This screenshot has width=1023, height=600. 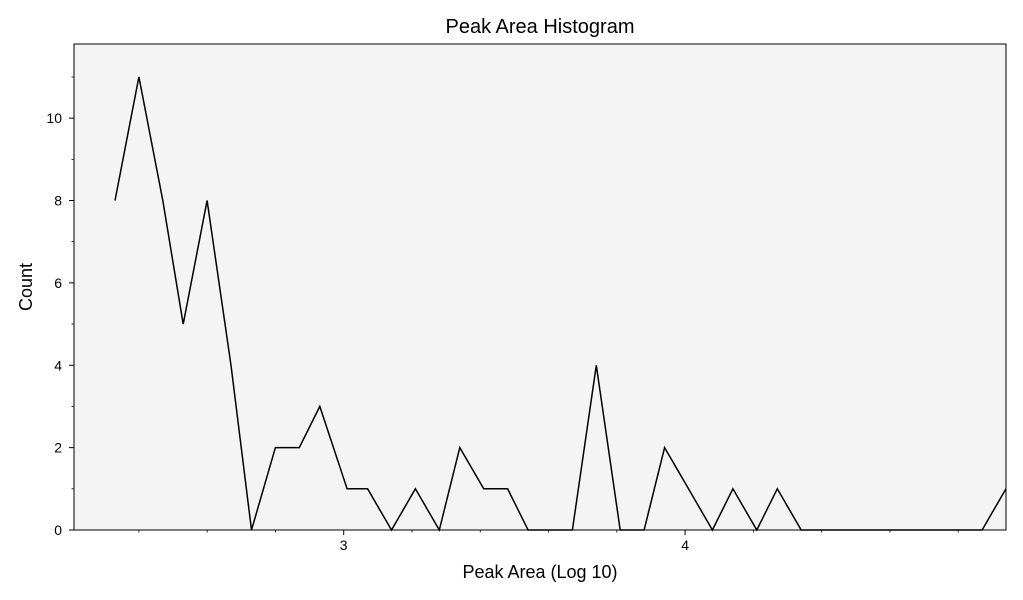 I want to click on x-tick-label: 3, so click(x=344, y=545).